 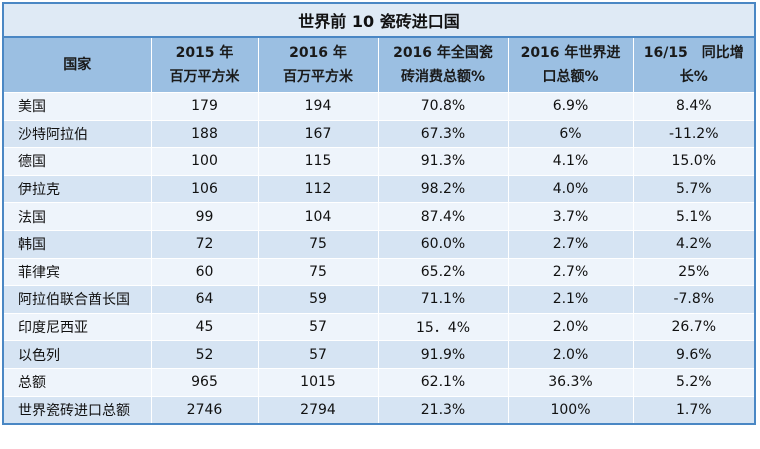 What do you see at coordinates (443, 189) in the screenshot?
I see `value-cell: 98.2%` at bounding box center [443, 189].